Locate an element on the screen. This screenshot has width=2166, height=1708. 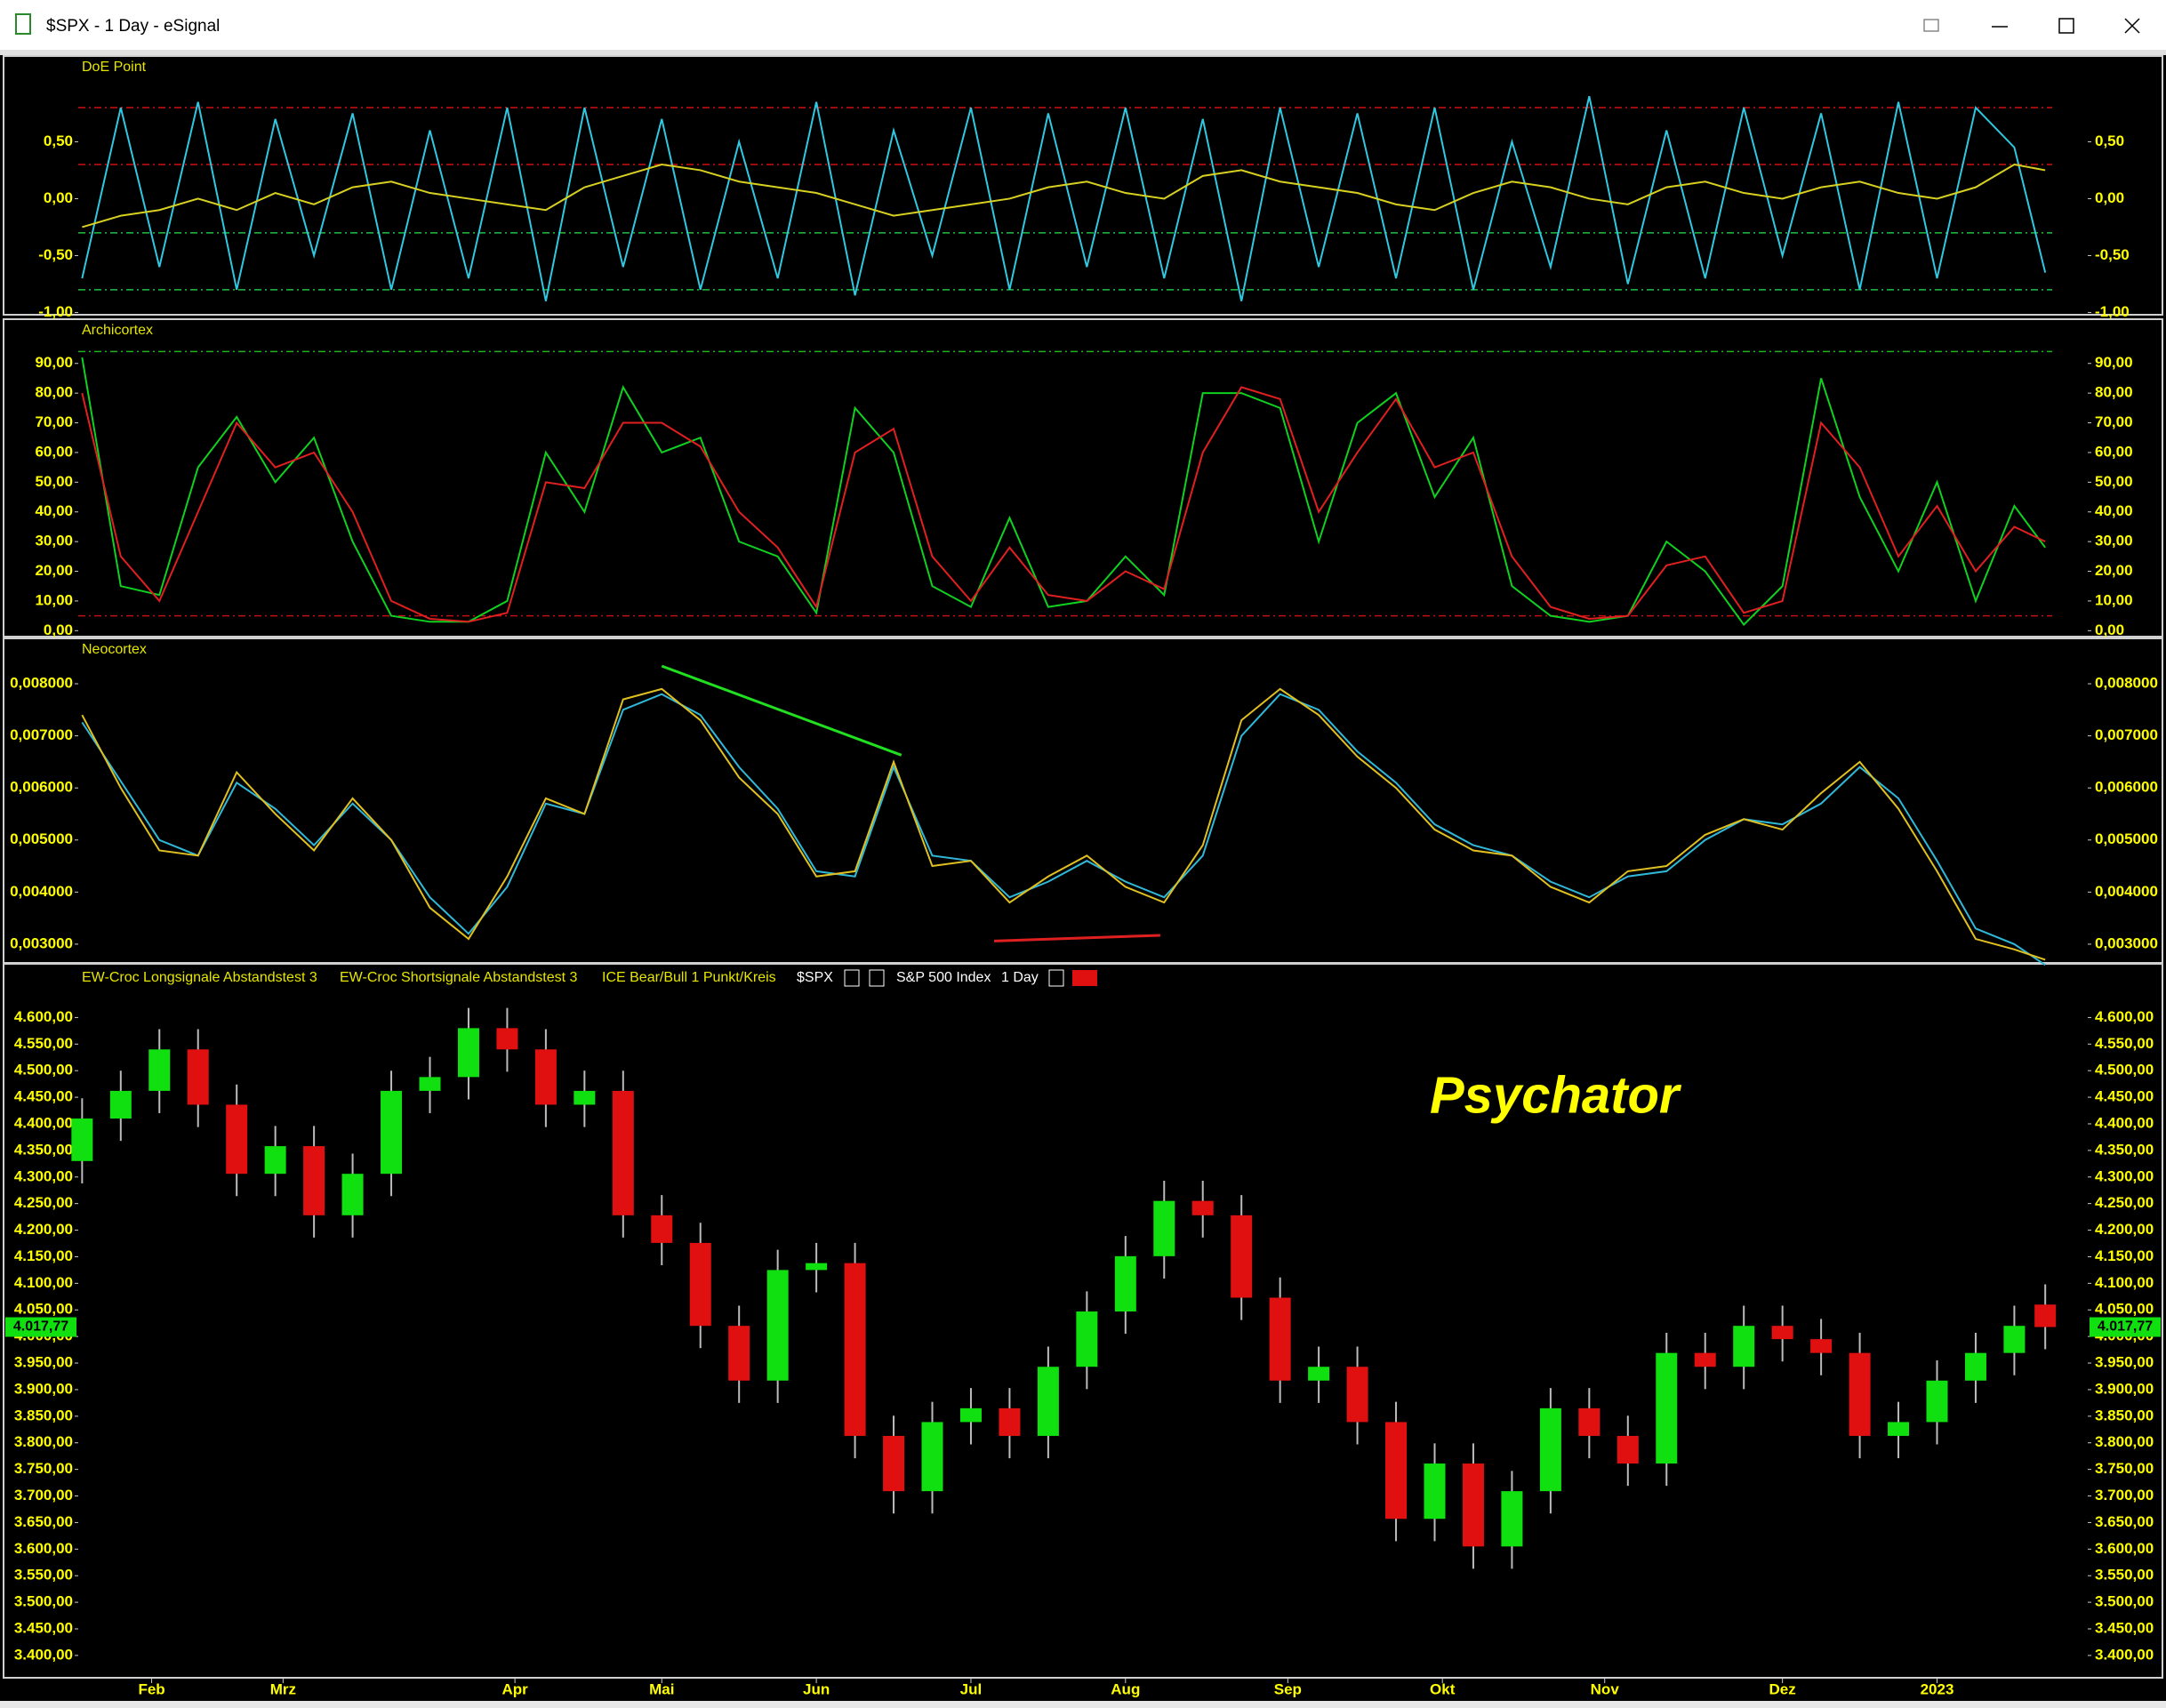
y-tick-label: 4.150,00 is located at coordinates (43, 1255).